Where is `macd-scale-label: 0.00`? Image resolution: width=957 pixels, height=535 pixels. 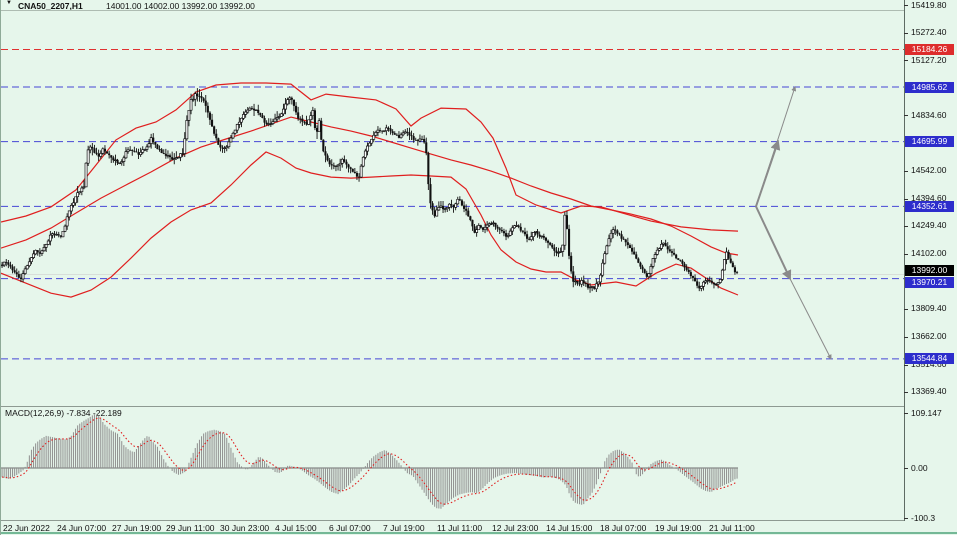 macd-scale-label: 0.00 is located at coordinates (919, 468).